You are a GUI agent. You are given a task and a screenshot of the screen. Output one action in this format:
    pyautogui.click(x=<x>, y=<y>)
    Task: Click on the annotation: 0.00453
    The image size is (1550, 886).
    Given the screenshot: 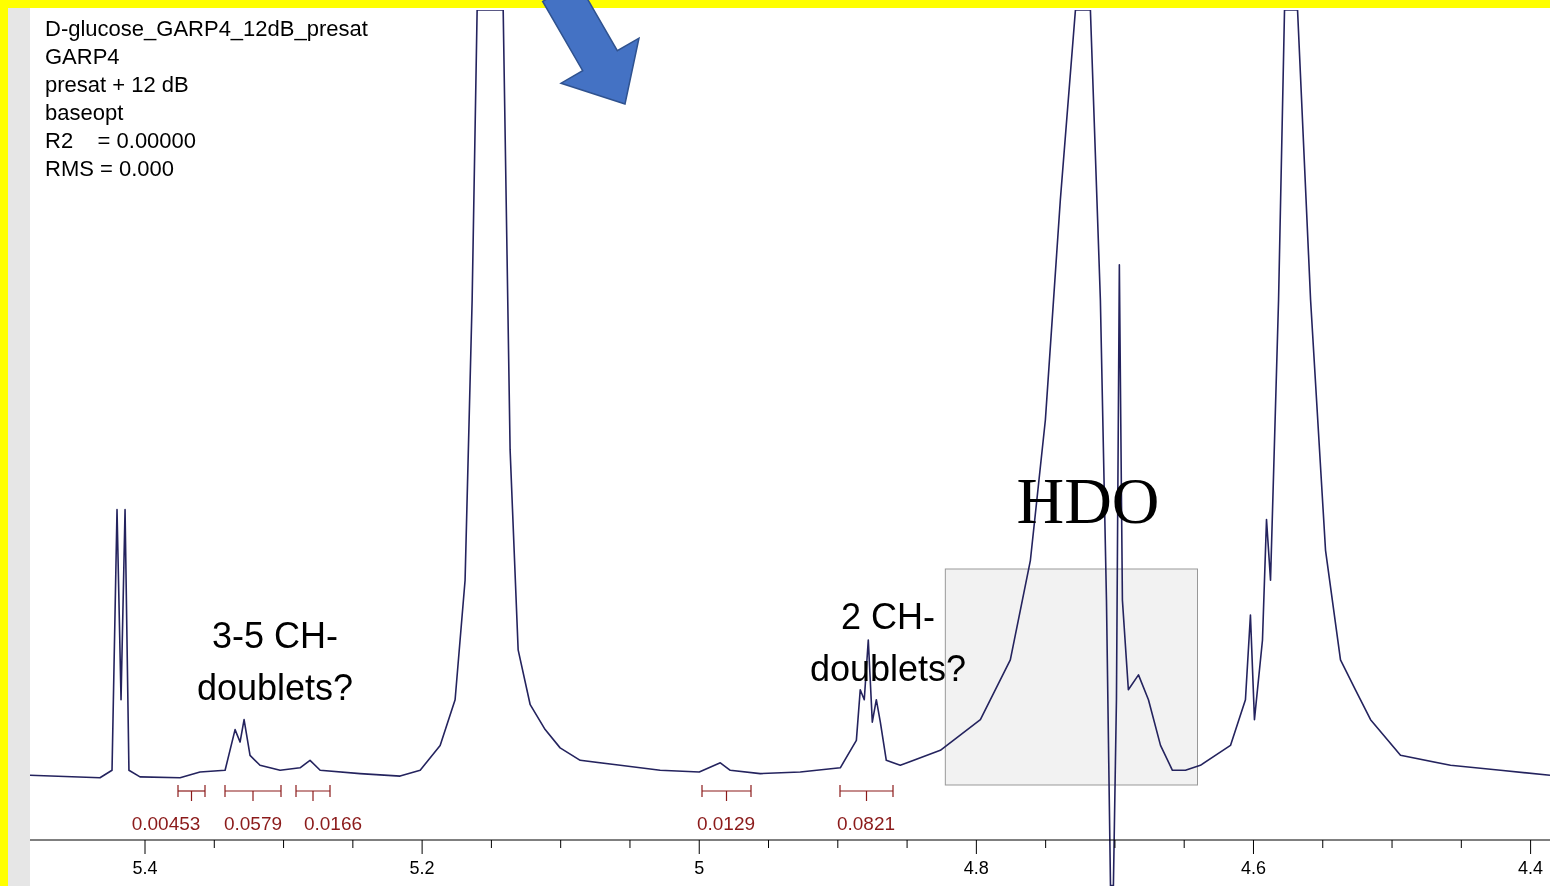 What is the action you would take?
    pyautogui.click(x=166, y=823)
    